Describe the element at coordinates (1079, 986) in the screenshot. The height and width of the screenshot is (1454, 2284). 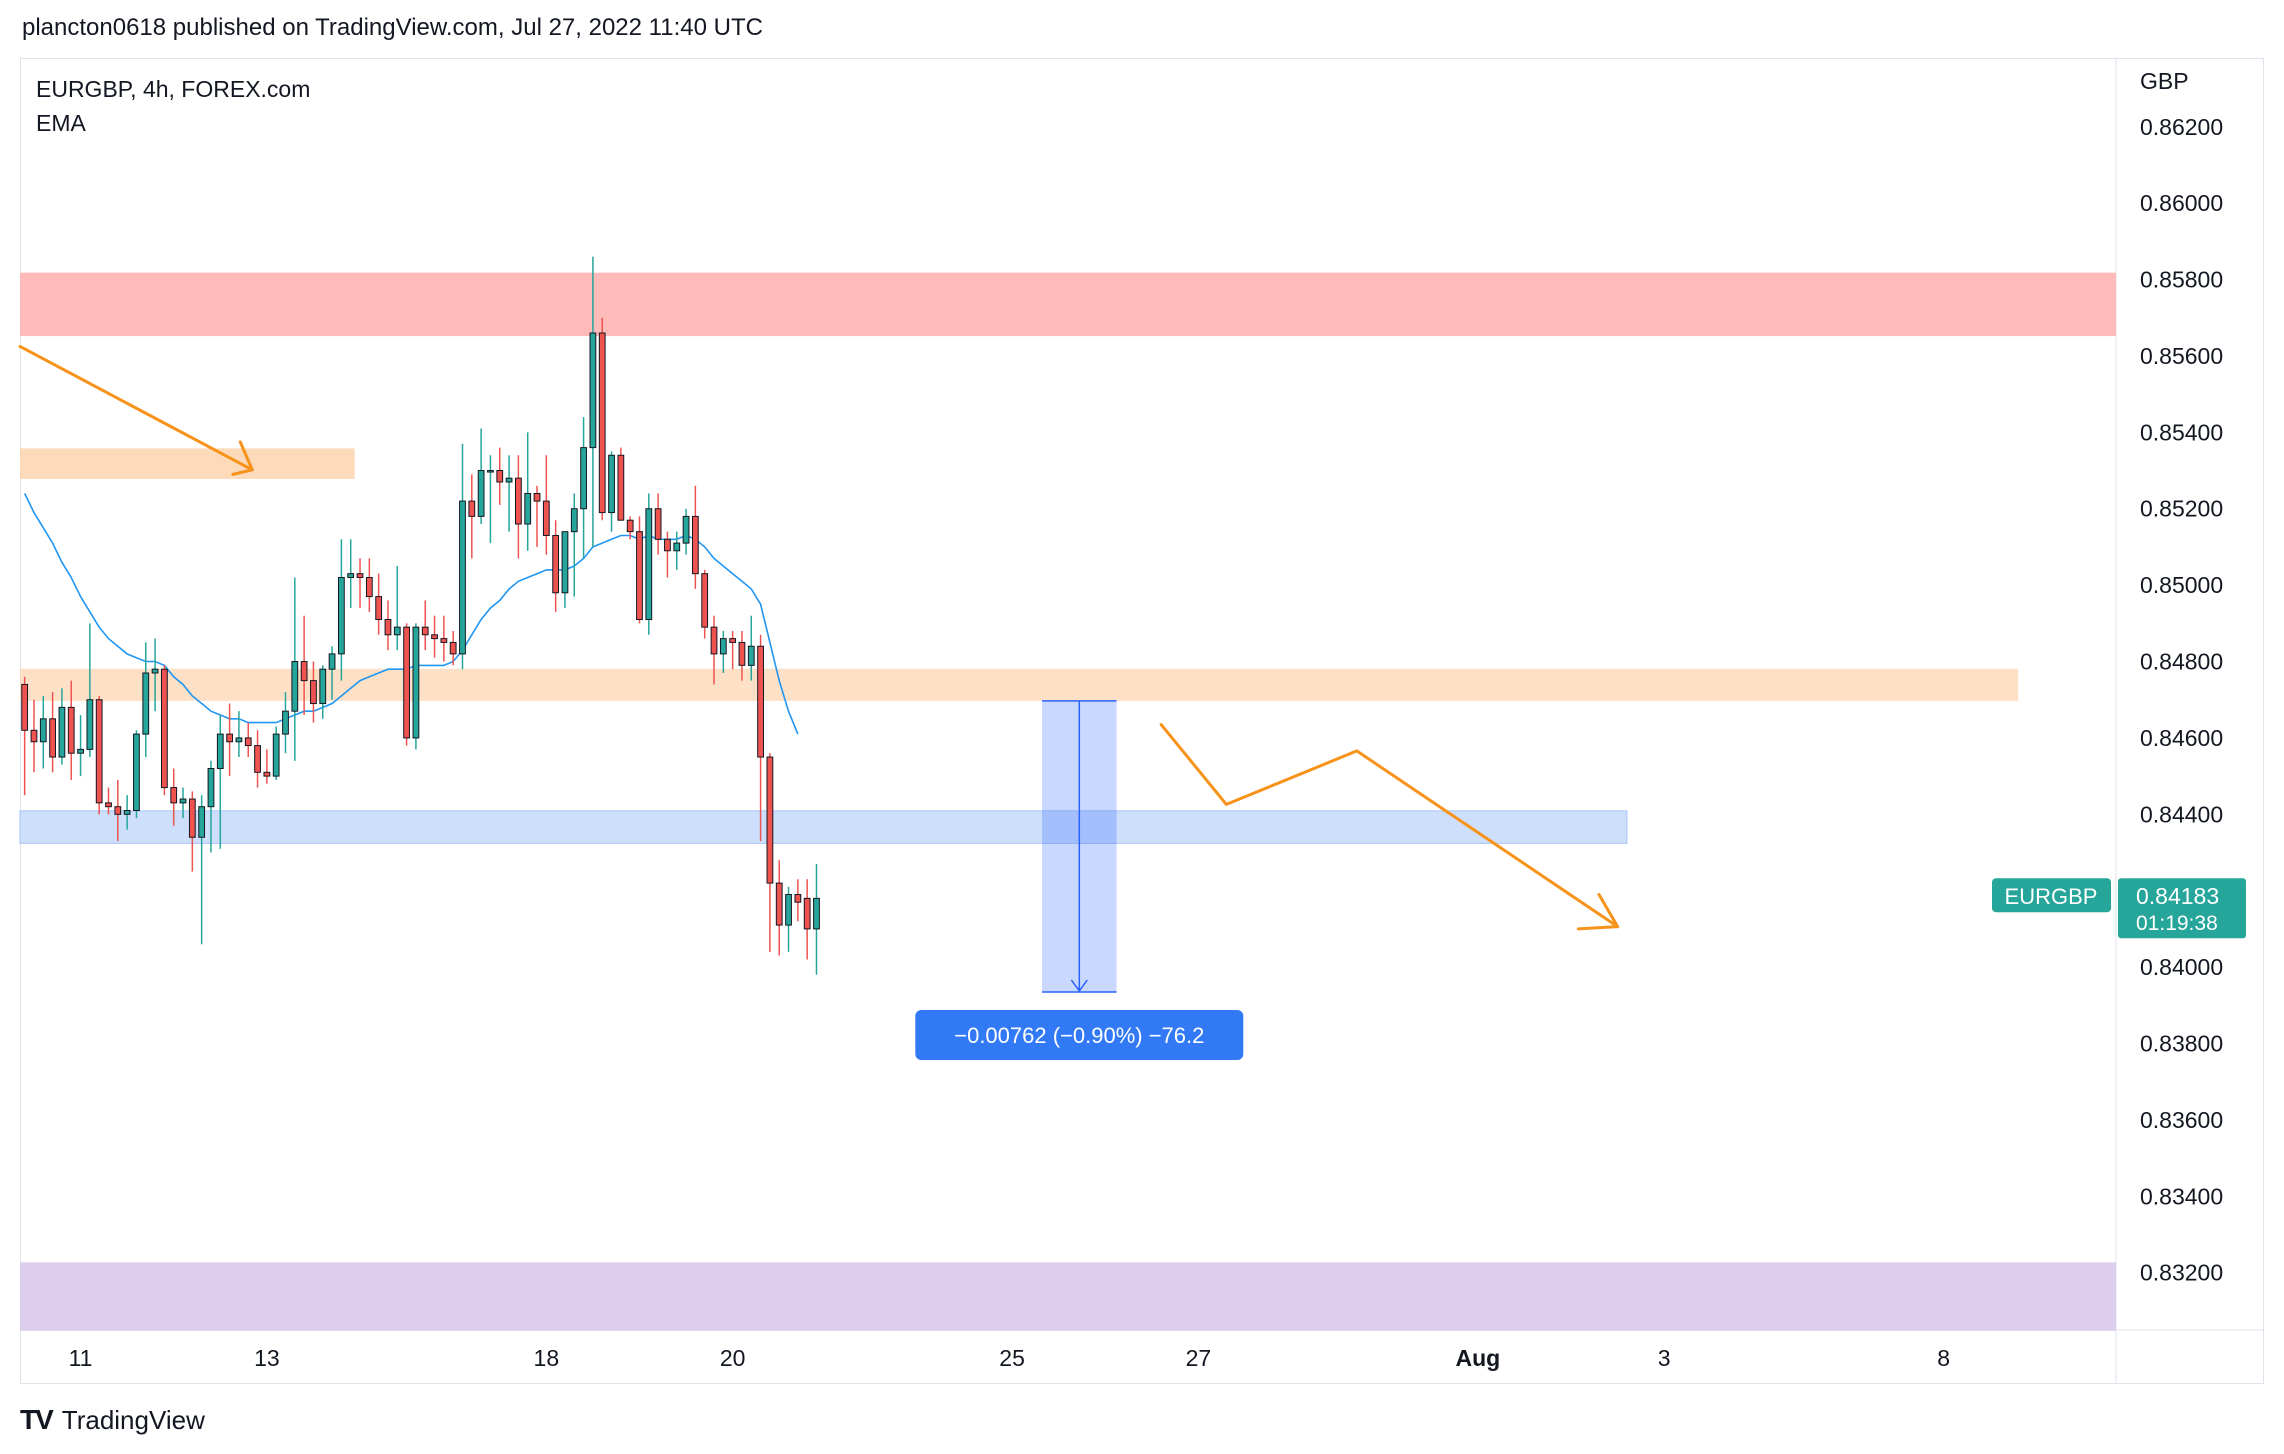
I see `measure-arrow-head` at that location.